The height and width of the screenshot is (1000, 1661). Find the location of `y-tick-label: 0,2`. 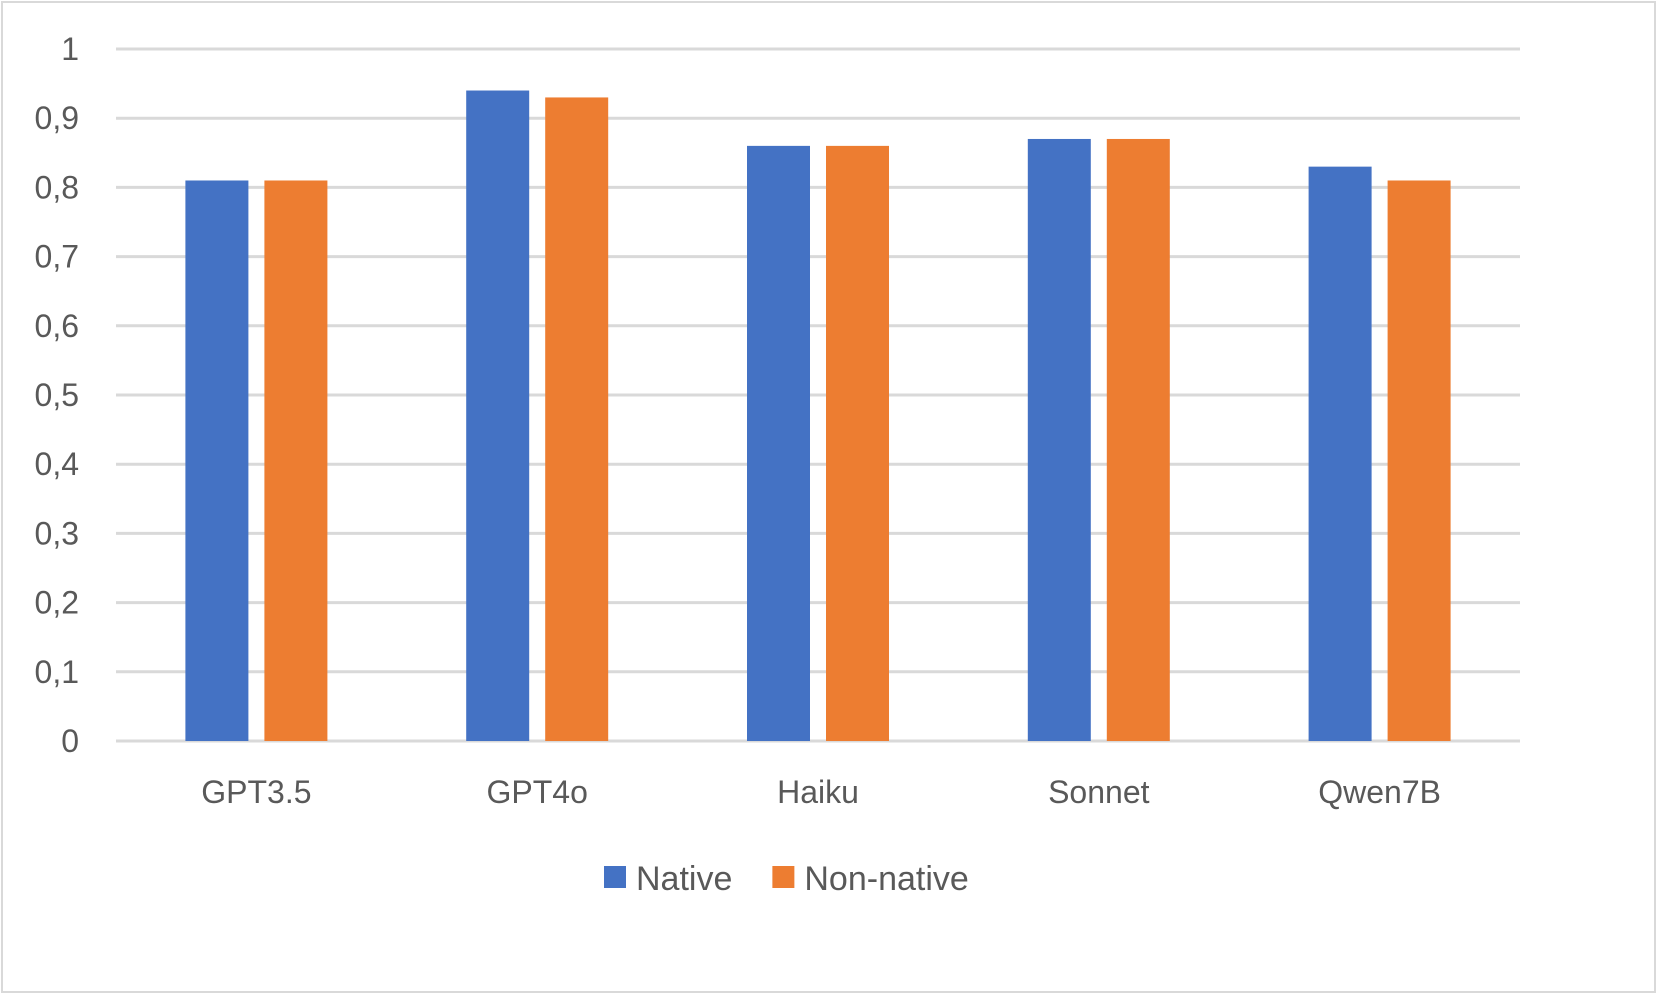

y-tick-label: 0,2 is located at coordinates (57, 603).